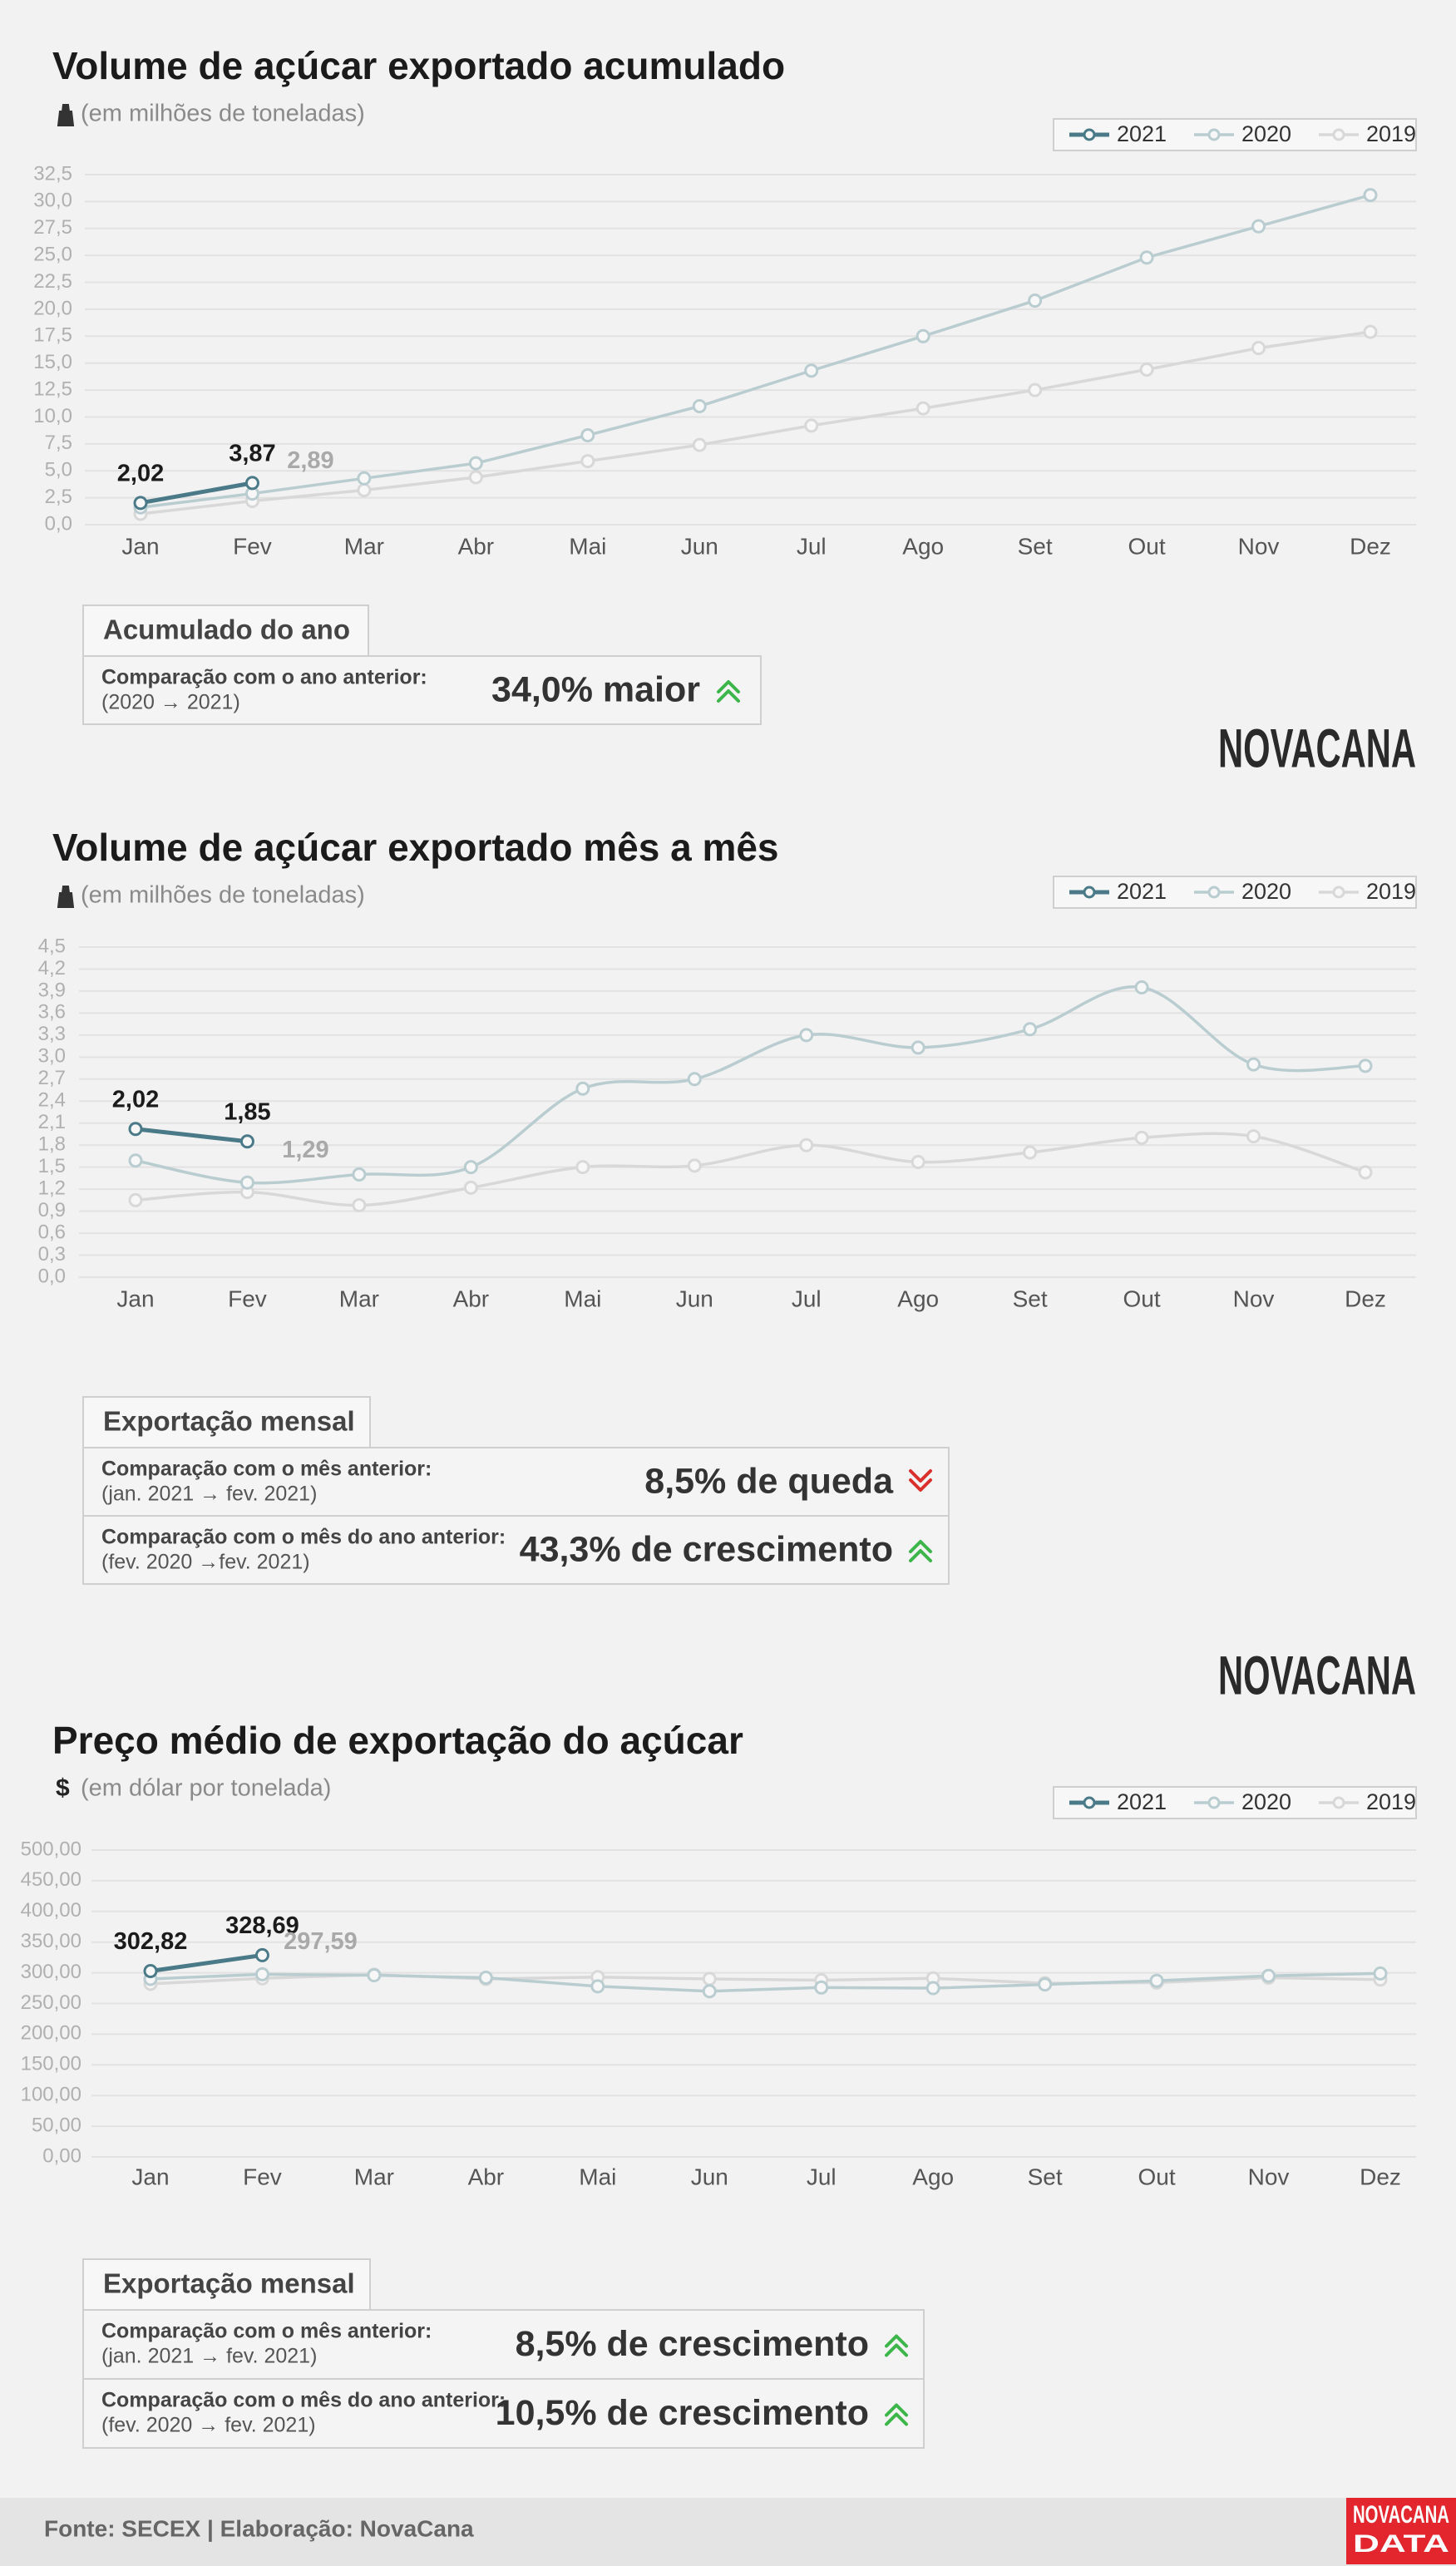 This screenshot has height=2566, width=1456. What do you see at coordinates (1401, 2544) in the screenshot?
I see `footer-badge-text: DATA` at bounding box center [1401, 2544].